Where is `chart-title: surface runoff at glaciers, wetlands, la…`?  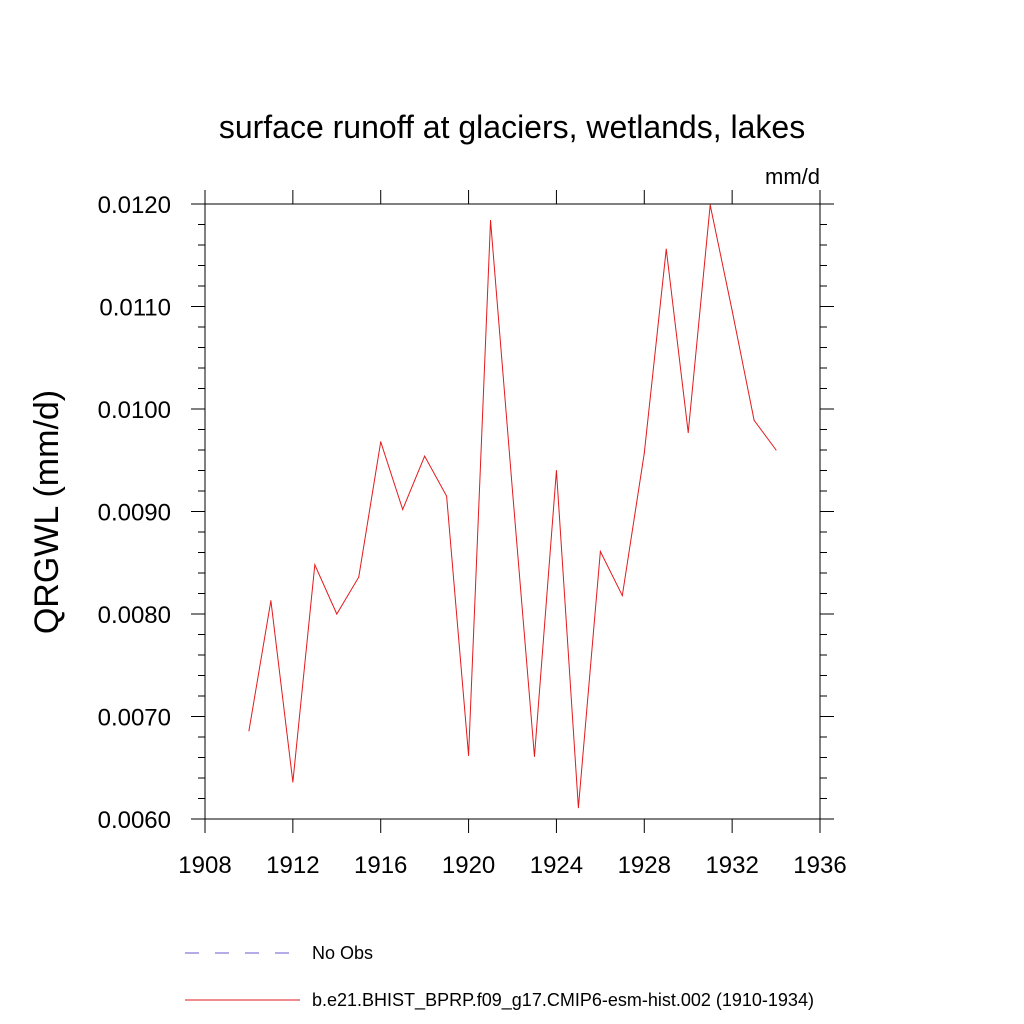
chart-title: surface runoff at glaciers, wetlands, la… is located at coordinates (512, 127).